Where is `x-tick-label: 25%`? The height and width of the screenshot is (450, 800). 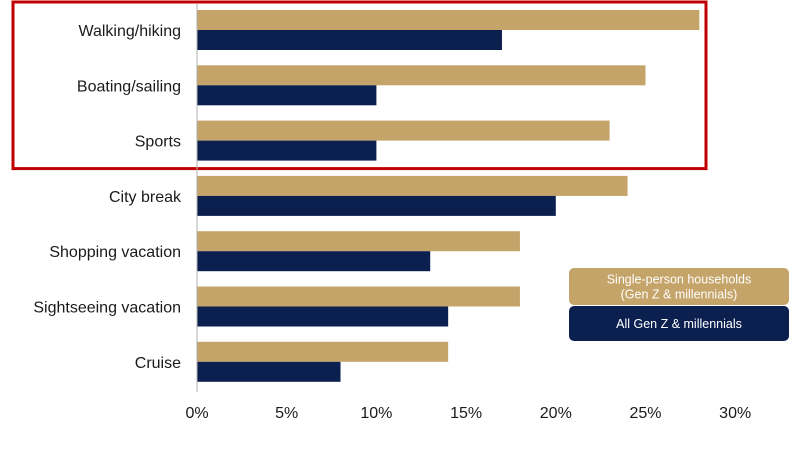 x-tick-label: 25% is located at coordinates (645, 413).